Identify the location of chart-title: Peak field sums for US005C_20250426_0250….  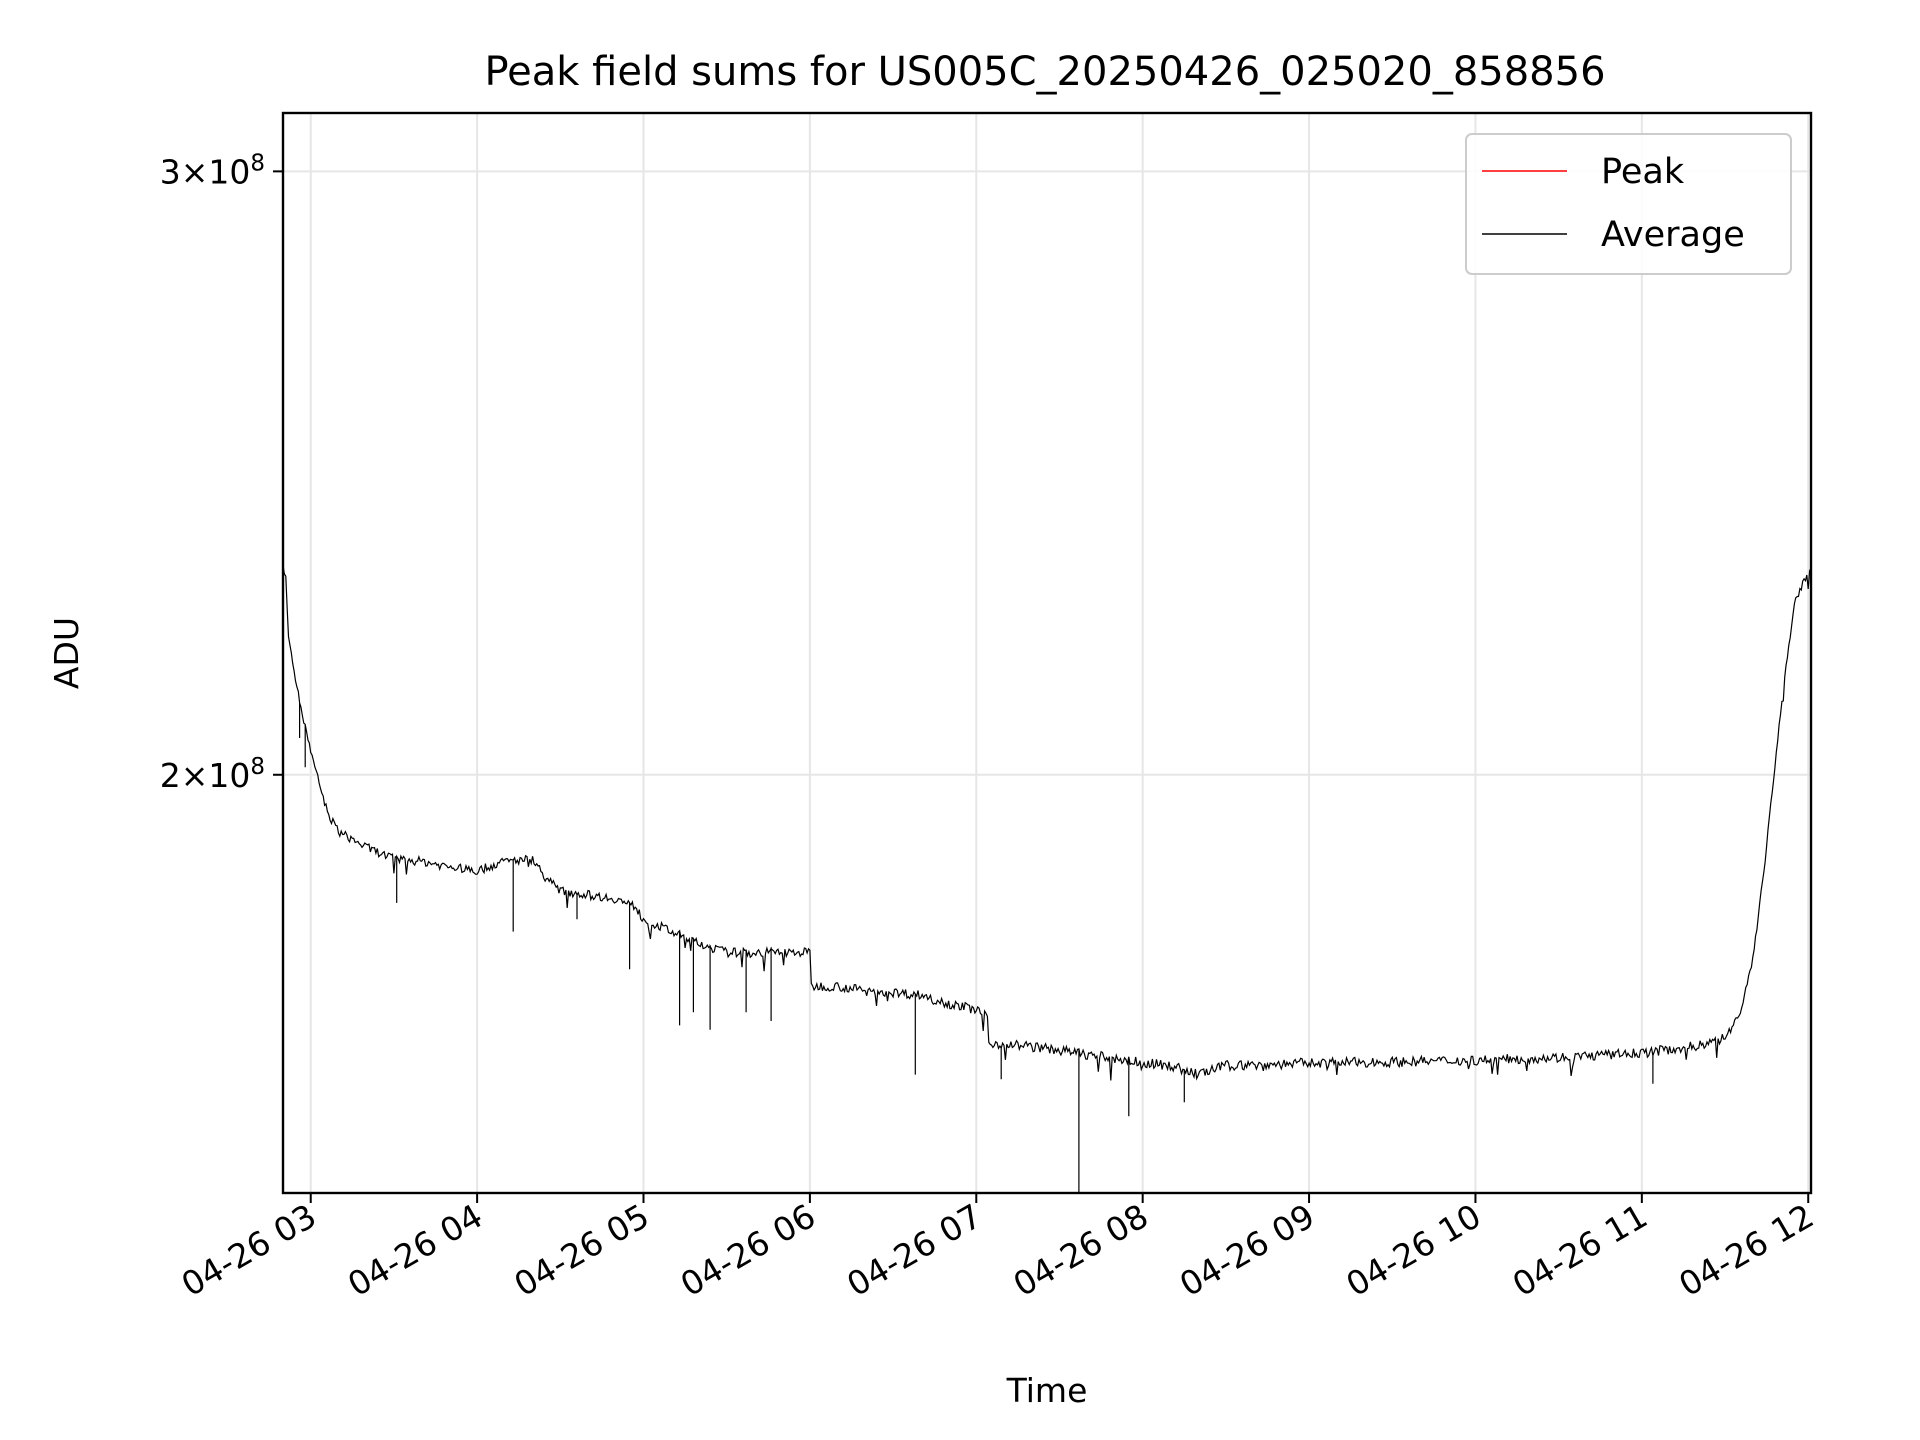
(1044, 72).